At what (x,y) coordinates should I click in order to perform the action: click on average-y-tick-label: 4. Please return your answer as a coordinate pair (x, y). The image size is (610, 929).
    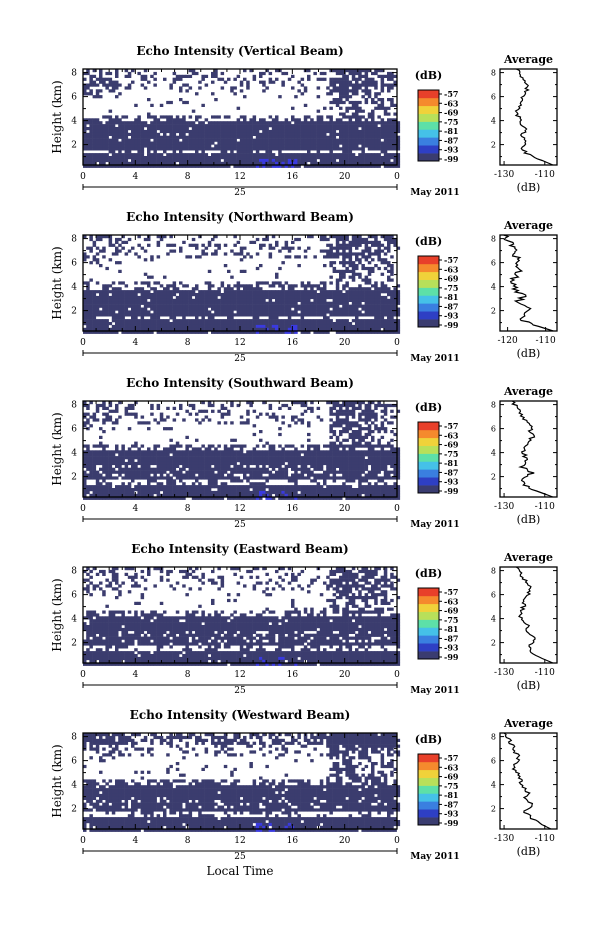
    Looking at the image, I should click on (493, 121).